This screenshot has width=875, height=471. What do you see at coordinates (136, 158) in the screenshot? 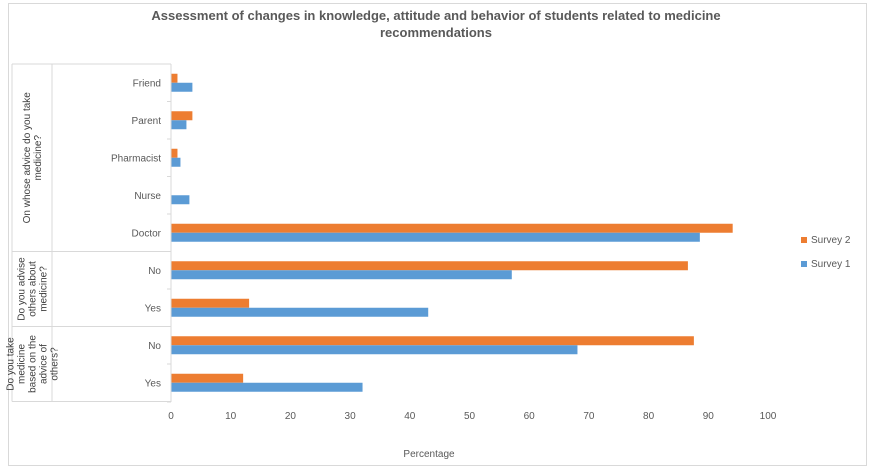
I see `category-label: Pharmacist` at bounding box center [136, 158].